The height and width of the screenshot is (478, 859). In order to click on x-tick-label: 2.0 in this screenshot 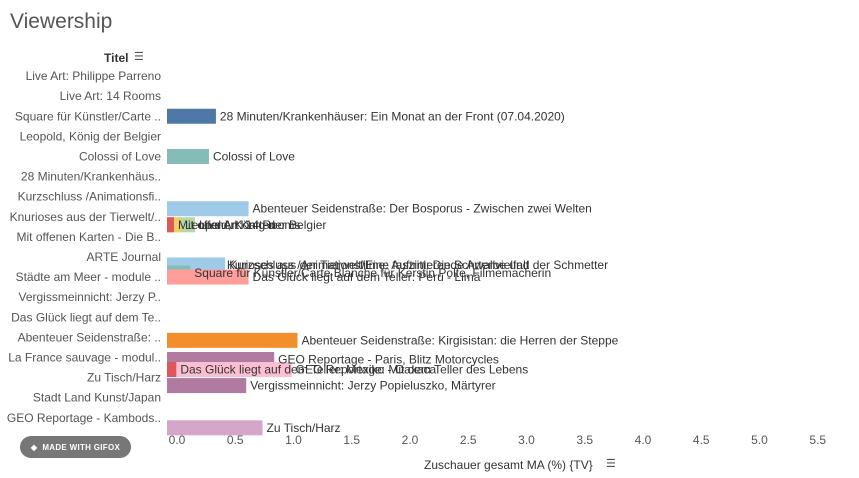, I will do `click(410, 440)`.